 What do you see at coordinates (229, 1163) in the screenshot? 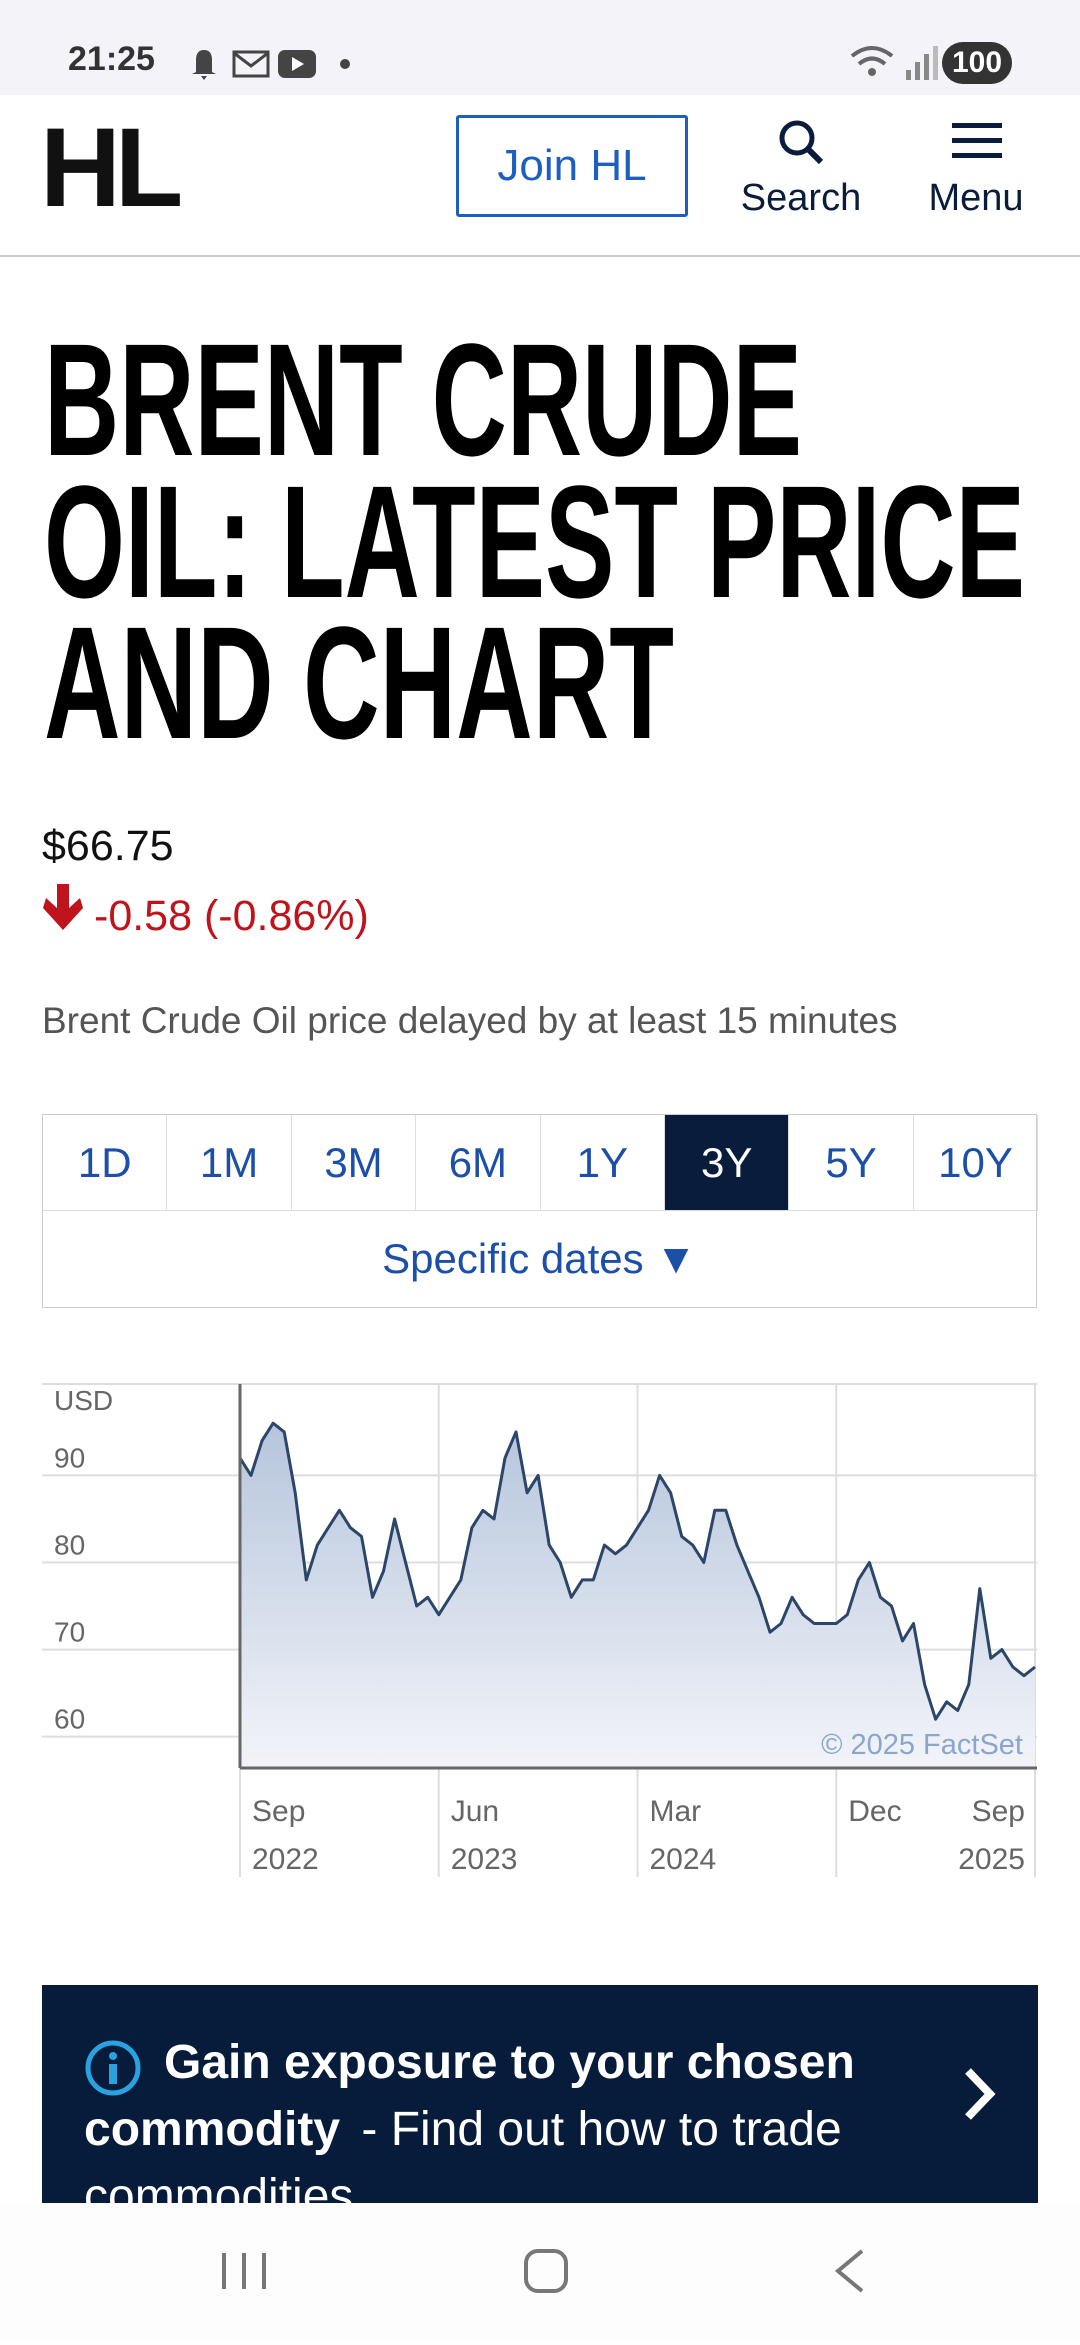
I see `period-tab: 1M` at bounding box center [229, 1163].